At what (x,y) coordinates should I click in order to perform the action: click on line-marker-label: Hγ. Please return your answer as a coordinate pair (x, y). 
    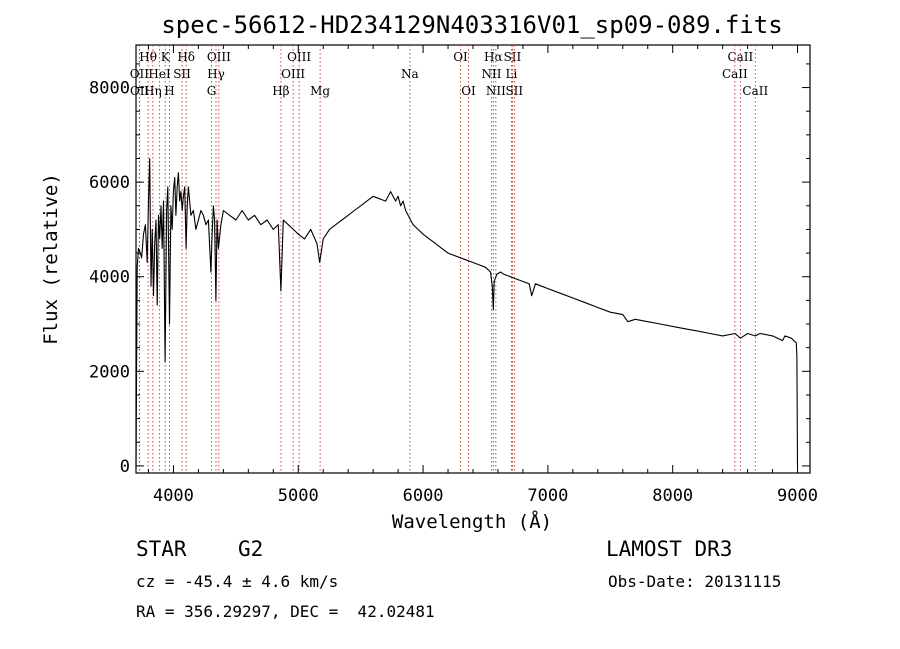
    Looking at the image, I should click on (216, 74).